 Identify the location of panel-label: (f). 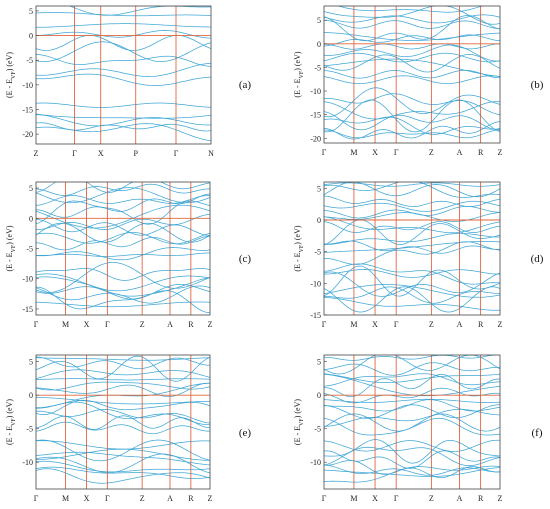
(537, 433).